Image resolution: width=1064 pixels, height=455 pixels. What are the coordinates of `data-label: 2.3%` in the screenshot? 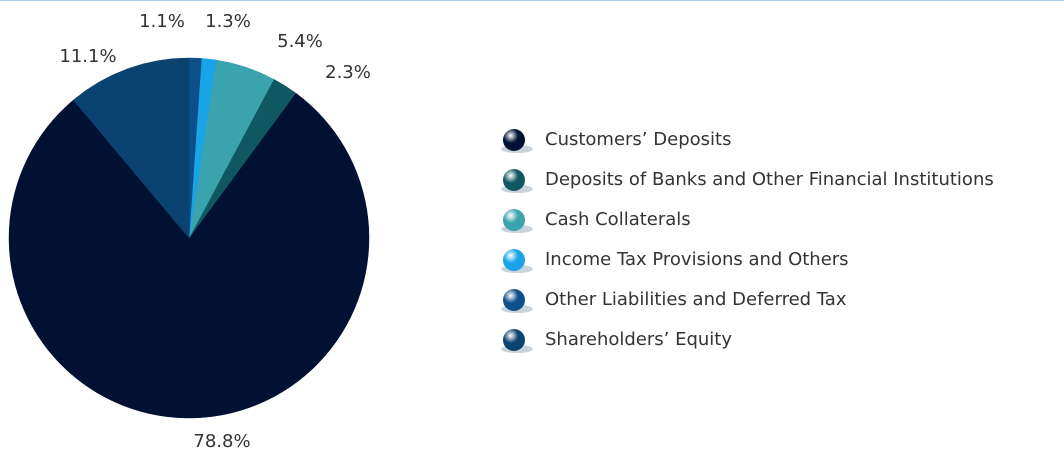 It's located at (348, 72).